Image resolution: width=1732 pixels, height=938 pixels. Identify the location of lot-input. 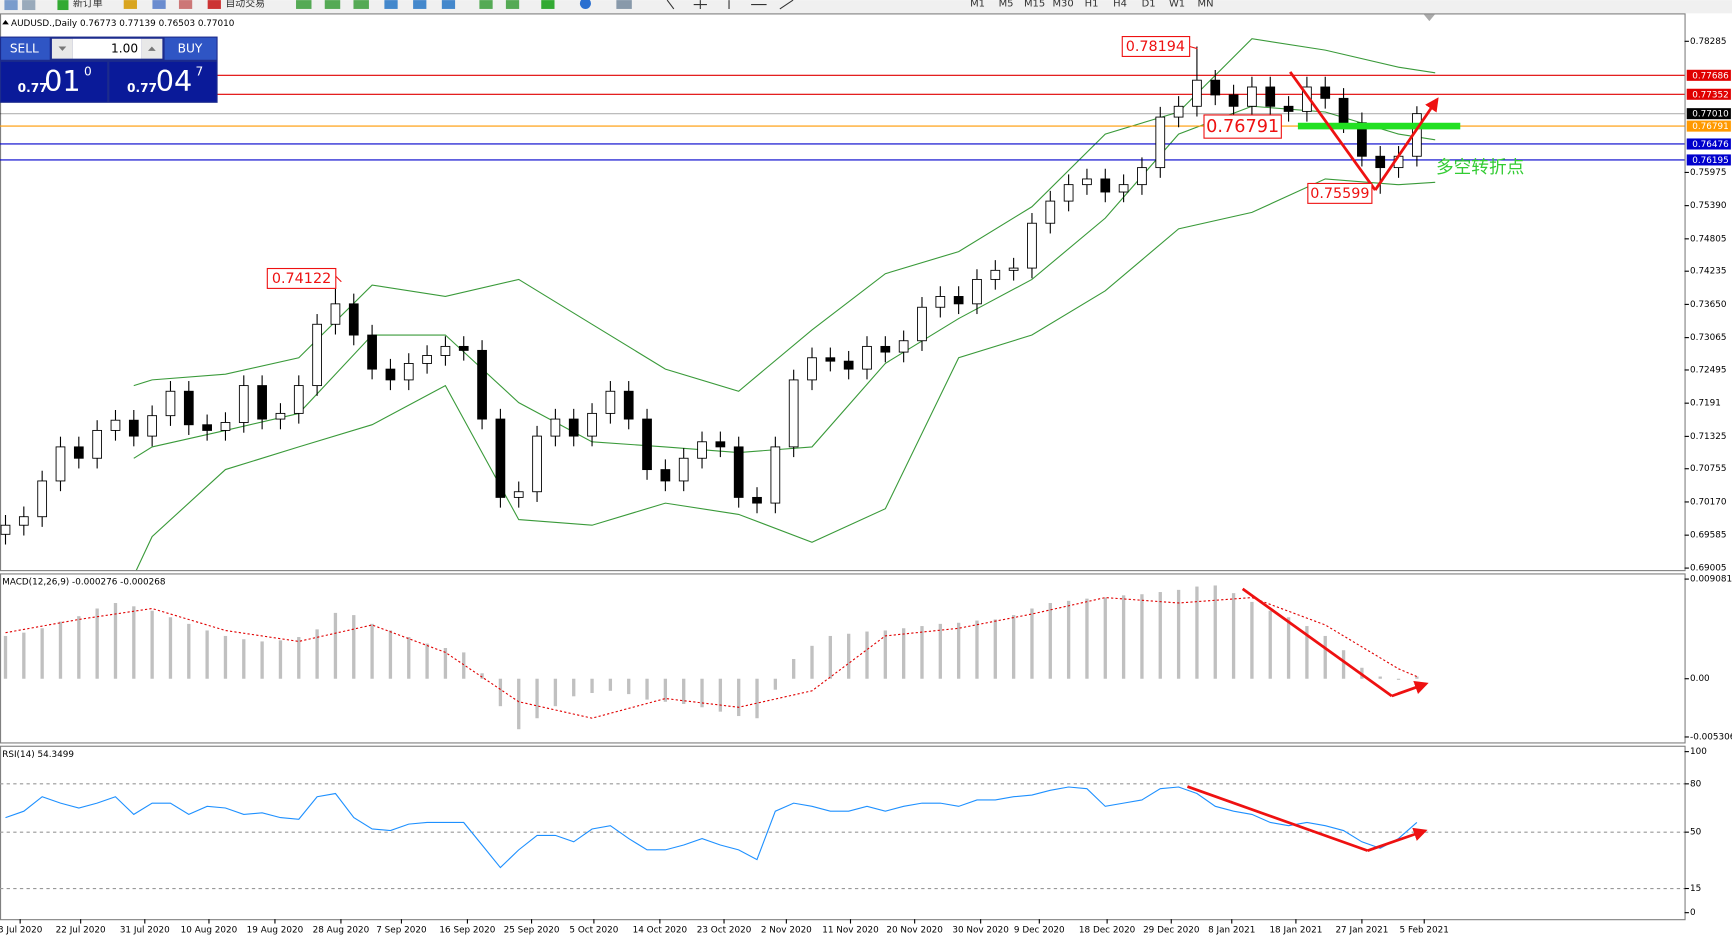
(107, 48).